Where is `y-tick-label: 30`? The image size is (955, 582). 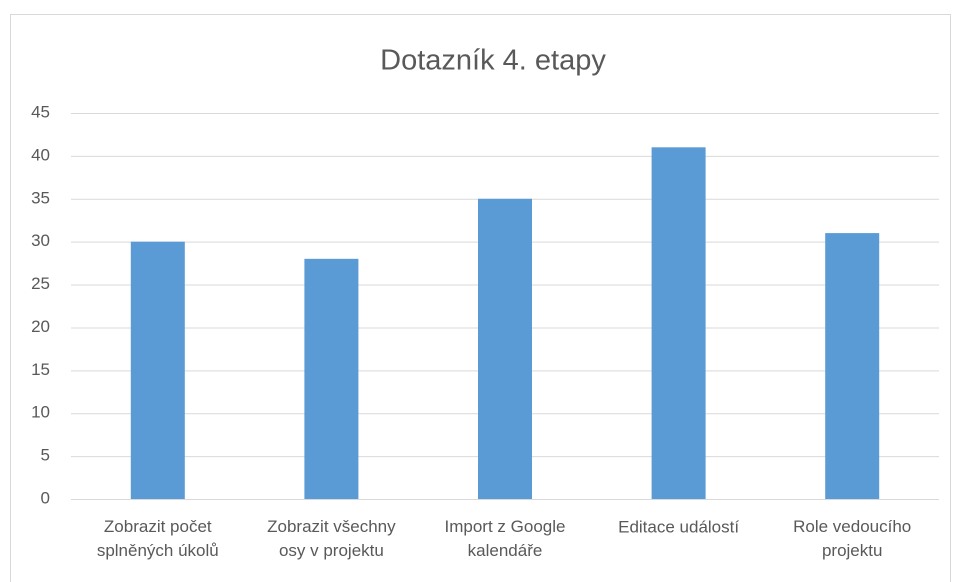 y-tick-label: 30 is located at coordinates (40, 240).